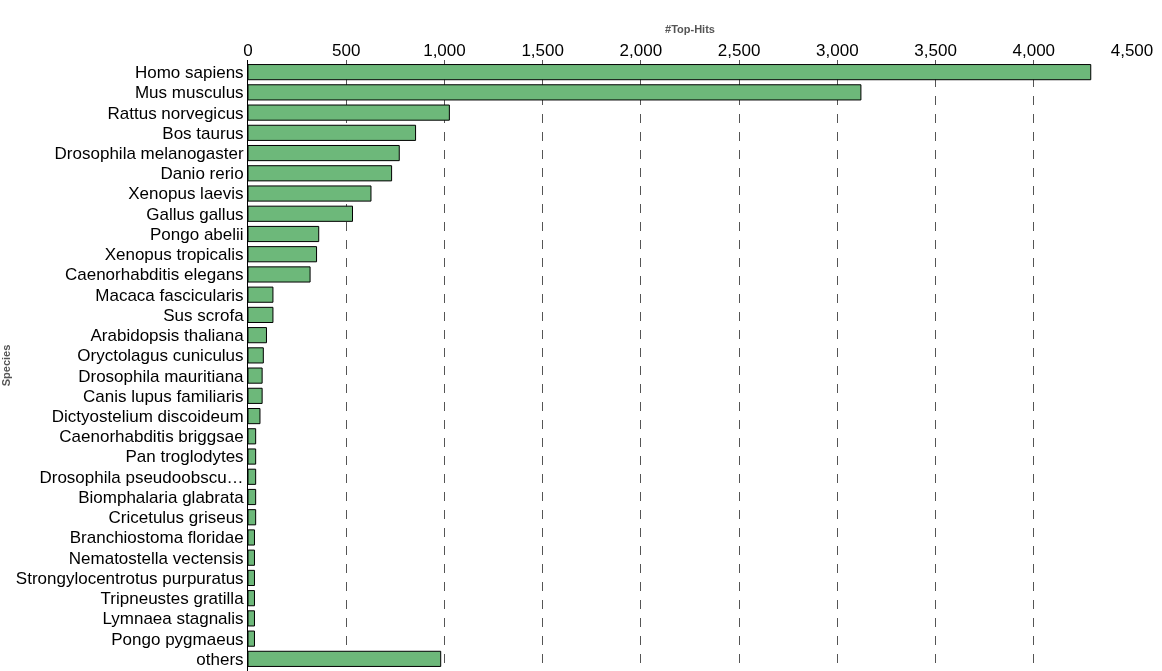 The height and width of the screenshot is (671, 1162). Describe the element at coordinates (156, 538) in the screenshot. I see `y-tick-label: Branchiostoma floridae` at that location.